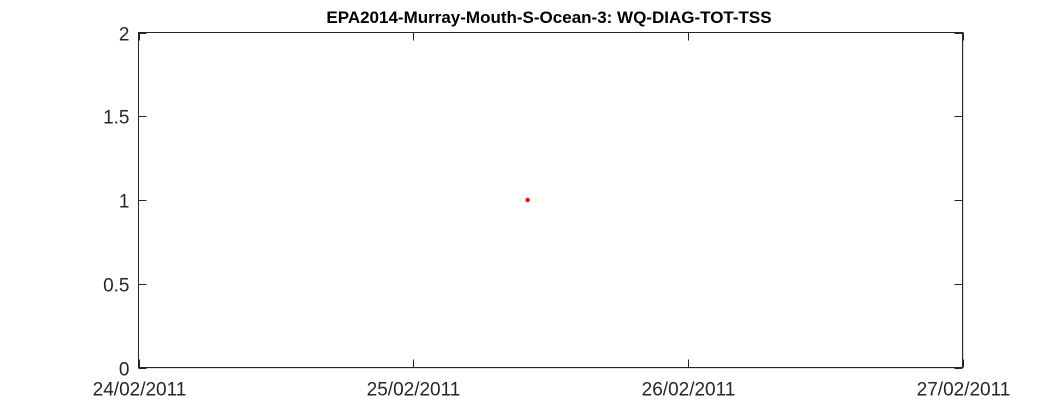  I want to click on y-tick-label: 0, so click(124, 370).